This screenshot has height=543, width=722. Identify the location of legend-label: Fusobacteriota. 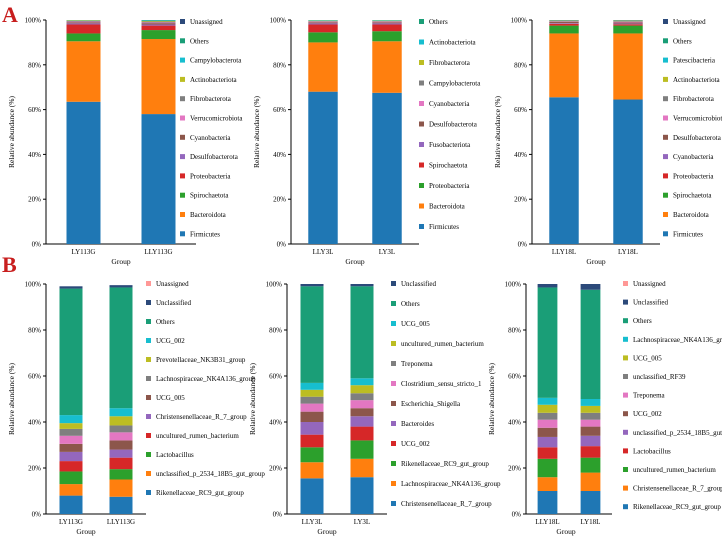
(450, 145).